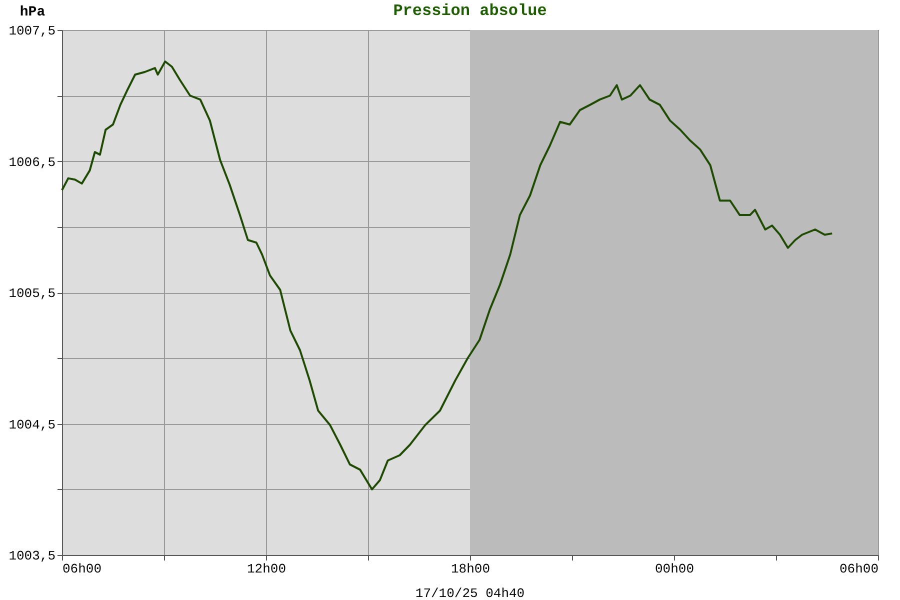  What do you see at coordinates (32, 424) in the screenshot?
I see `y-tick-label: 1004,5` at bounding box center [32, 424].